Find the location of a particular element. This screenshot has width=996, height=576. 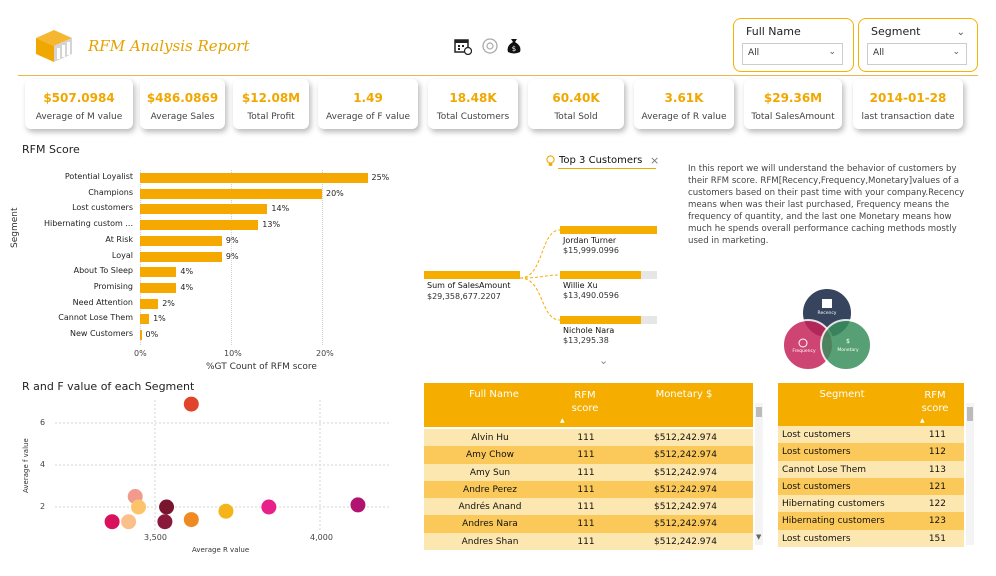

segments-table-scrollbar is located at coordinates (970, 474).